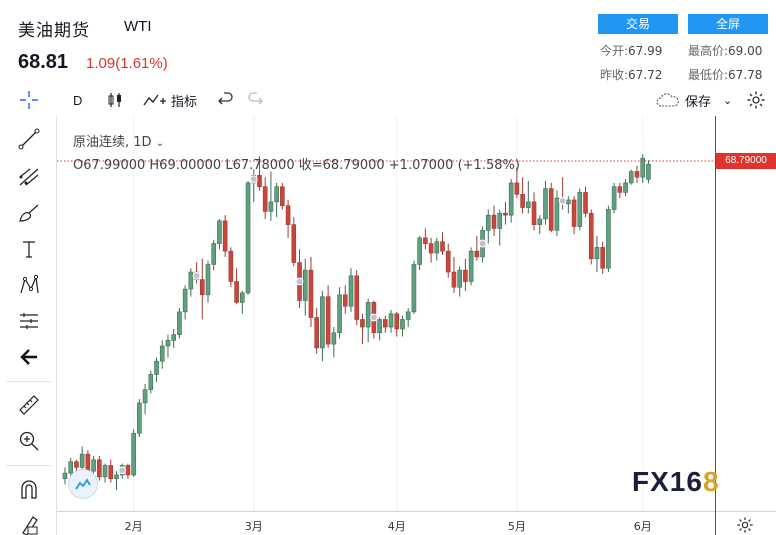  What do you see at coordinates (693, 100) in the screenshot?
I see `save-button: 保存 ⌄` at bounding box center [693, 100].